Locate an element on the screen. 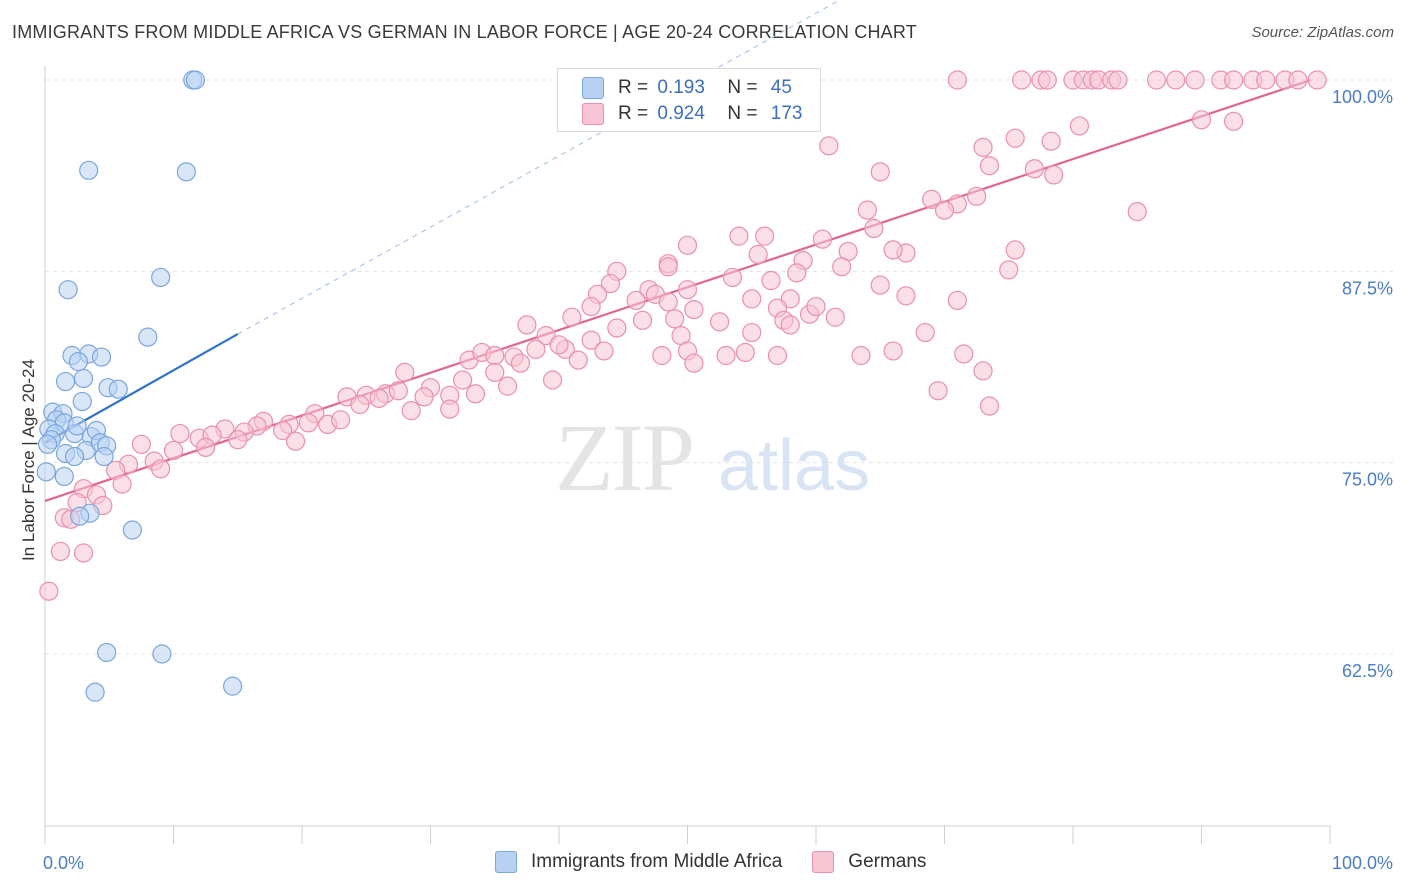 The height and width of the screenshot is (892, 1406). y-tick-label: 87.5% is located at coordinates (1367, 288).